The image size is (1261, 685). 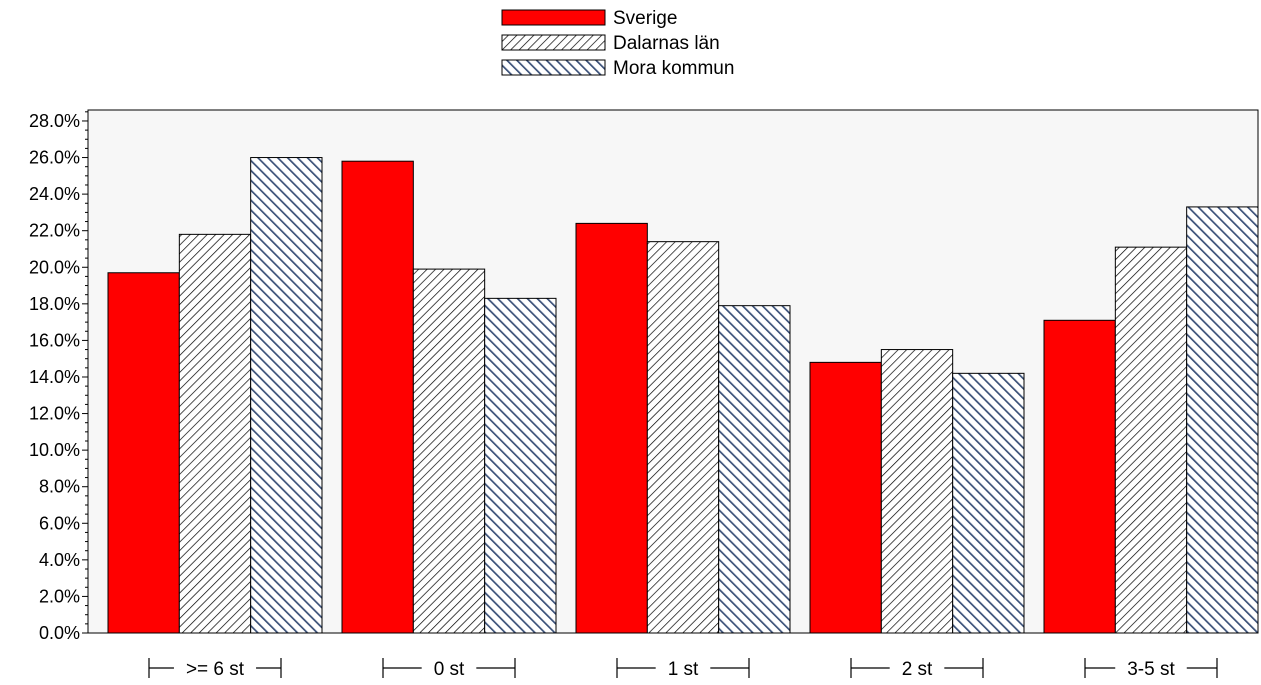 What do you see at coordinates (754, 469) in the screenshot?
I see `bar-1-st-mora-kommun` at bounding box center [754, 469].